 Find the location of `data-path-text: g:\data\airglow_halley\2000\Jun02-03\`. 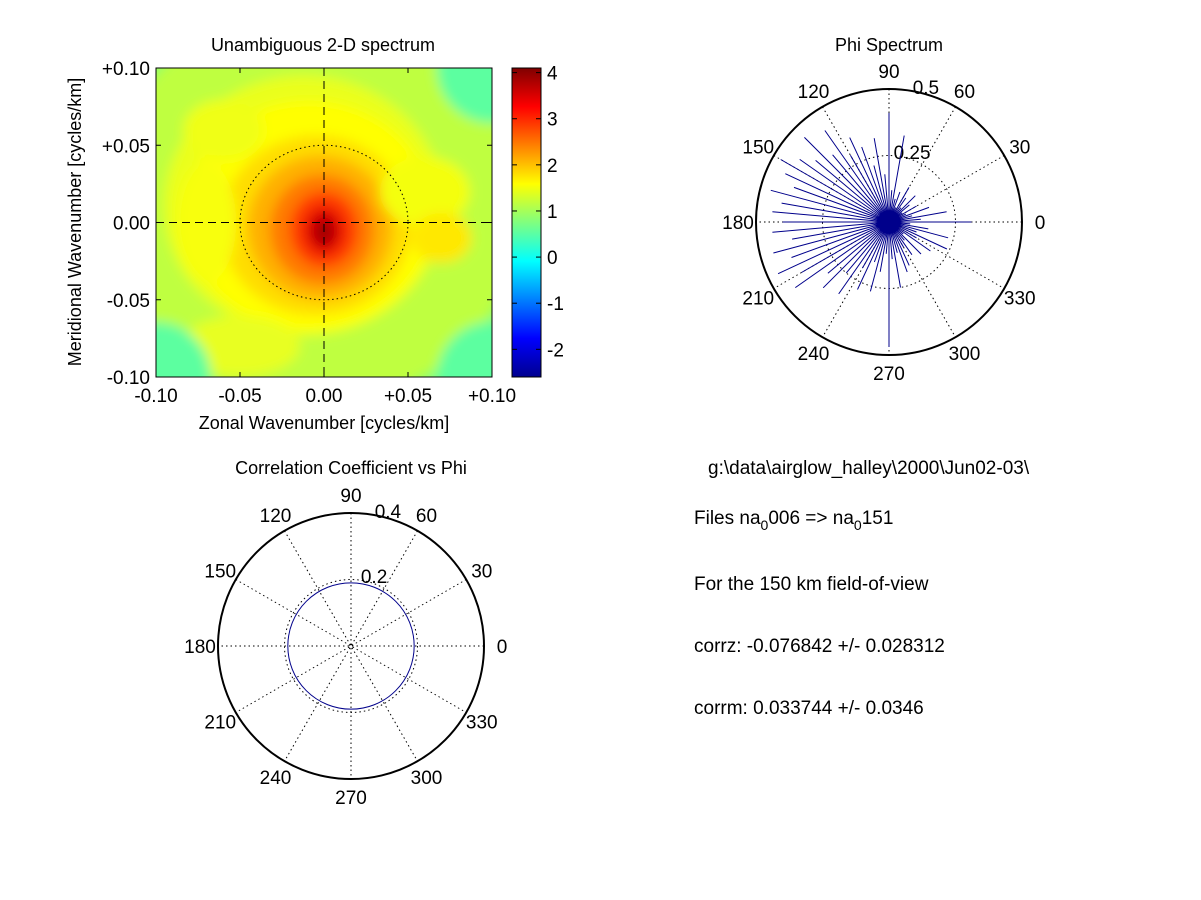

data-path-text: g:\data\airglow_halley\2000\Jun02-03\ is located at coordinates (869, 468).